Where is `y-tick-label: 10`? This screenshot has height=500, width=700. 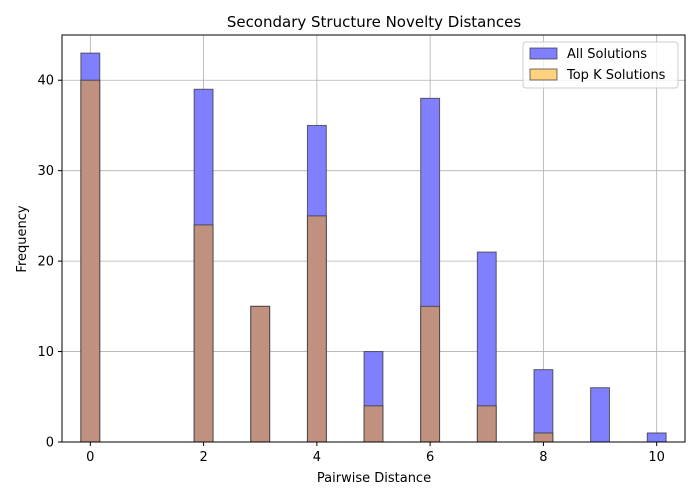 y-tick-label: 10 is located at coordinates (45, 352).